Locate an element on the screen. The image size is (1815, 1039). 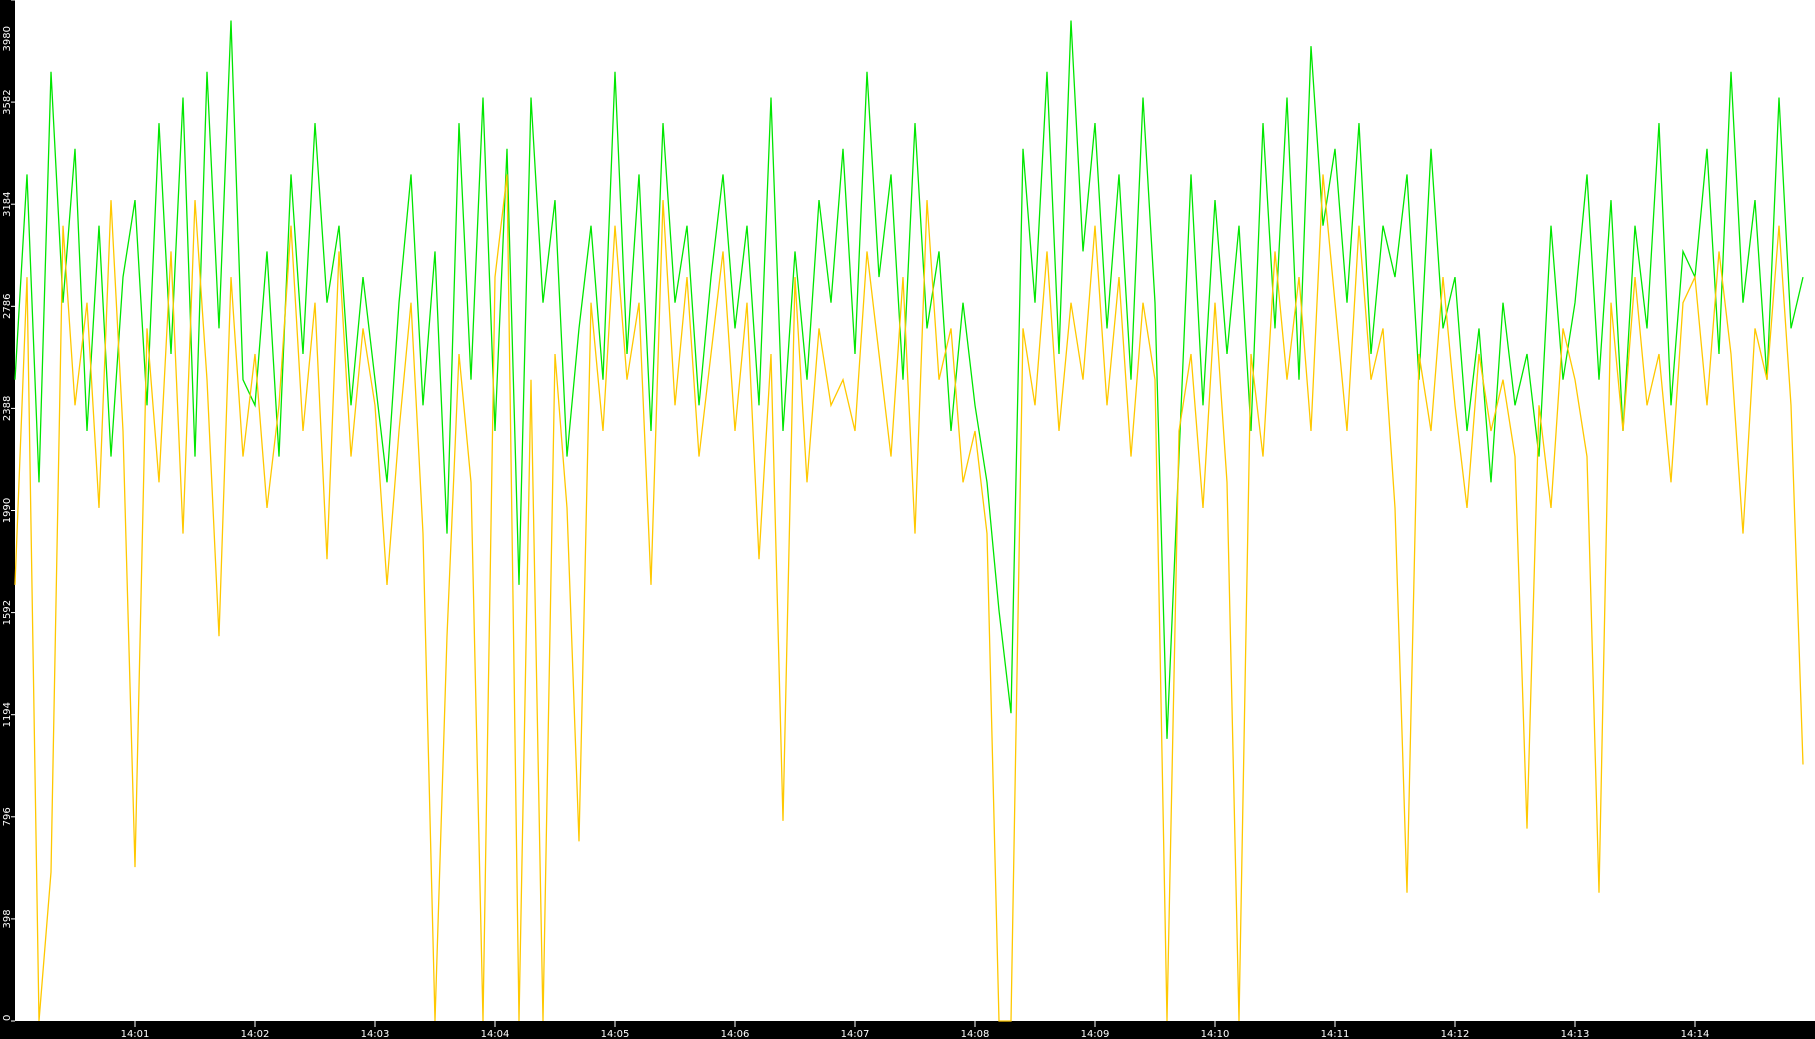
y-tick-label: 0 is located at coordinates (7, 1018).